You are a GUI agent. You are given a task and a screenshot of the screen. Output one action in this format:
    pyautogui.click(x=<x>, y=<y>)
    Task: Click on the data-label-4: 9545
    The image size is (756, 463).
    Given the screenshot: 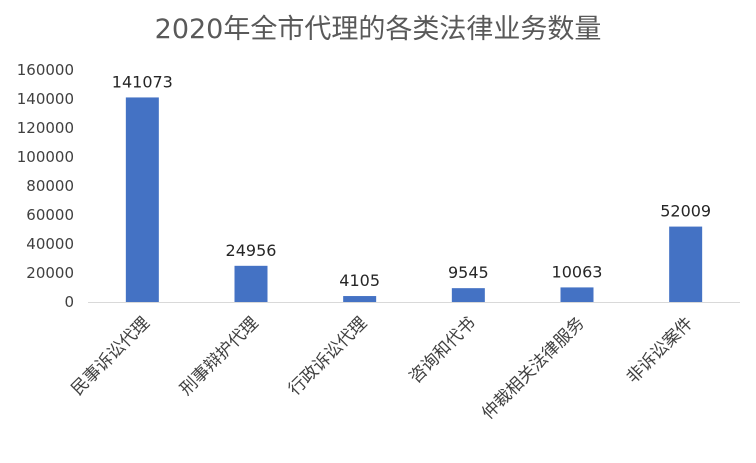 What is the action you would take?
    pyautogui.click(x=468, y=272)
    